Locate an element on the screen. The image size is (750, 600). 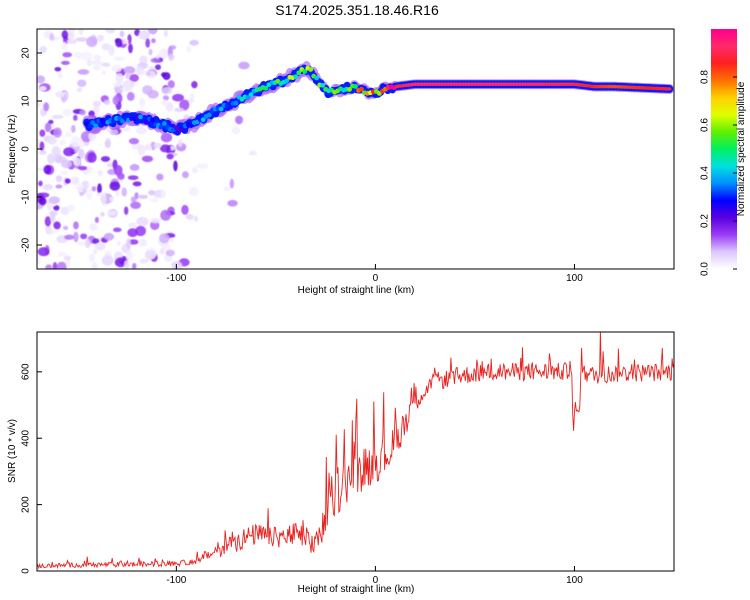
spectrogram-y-label: Frequency (Hz) is located at coordinates (12, 149).